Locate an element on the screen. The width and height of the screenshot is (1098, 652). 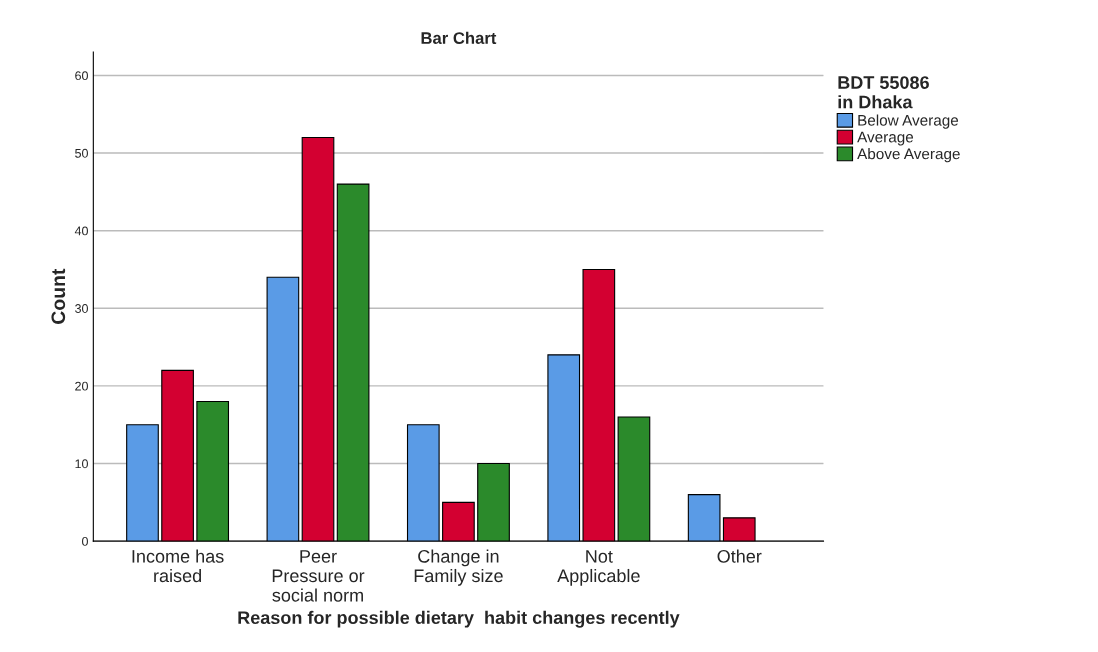
legend-label: Above Average is located at coordinates (908, 155).